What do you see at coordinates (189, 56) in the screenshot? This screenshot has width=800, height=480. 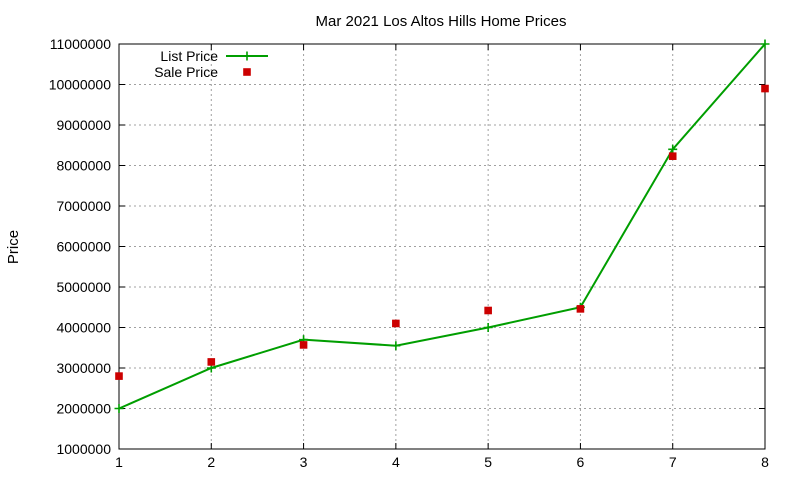 I see `legend-label: List Price` at bounding box center [189, 56].